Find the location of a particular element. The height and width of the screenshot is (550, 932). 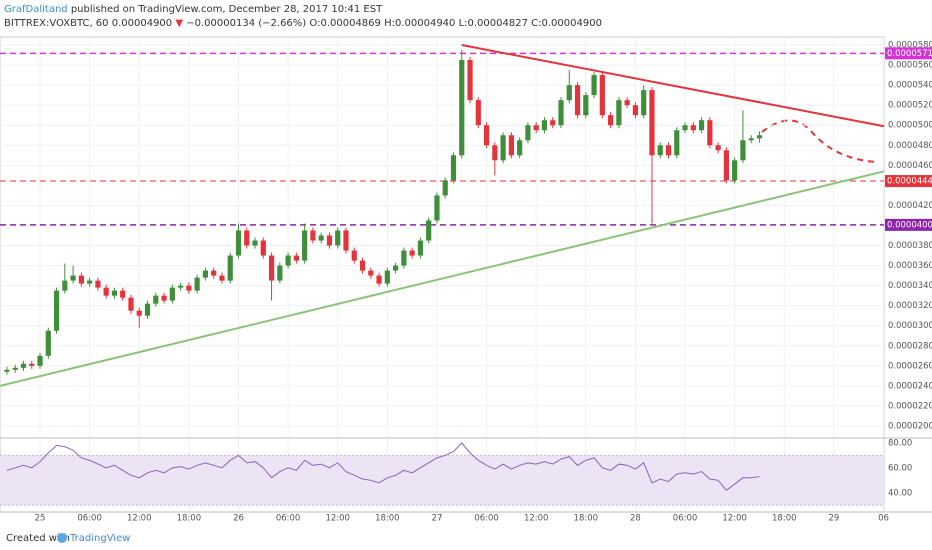

projection is located at coordinates (820, 141).